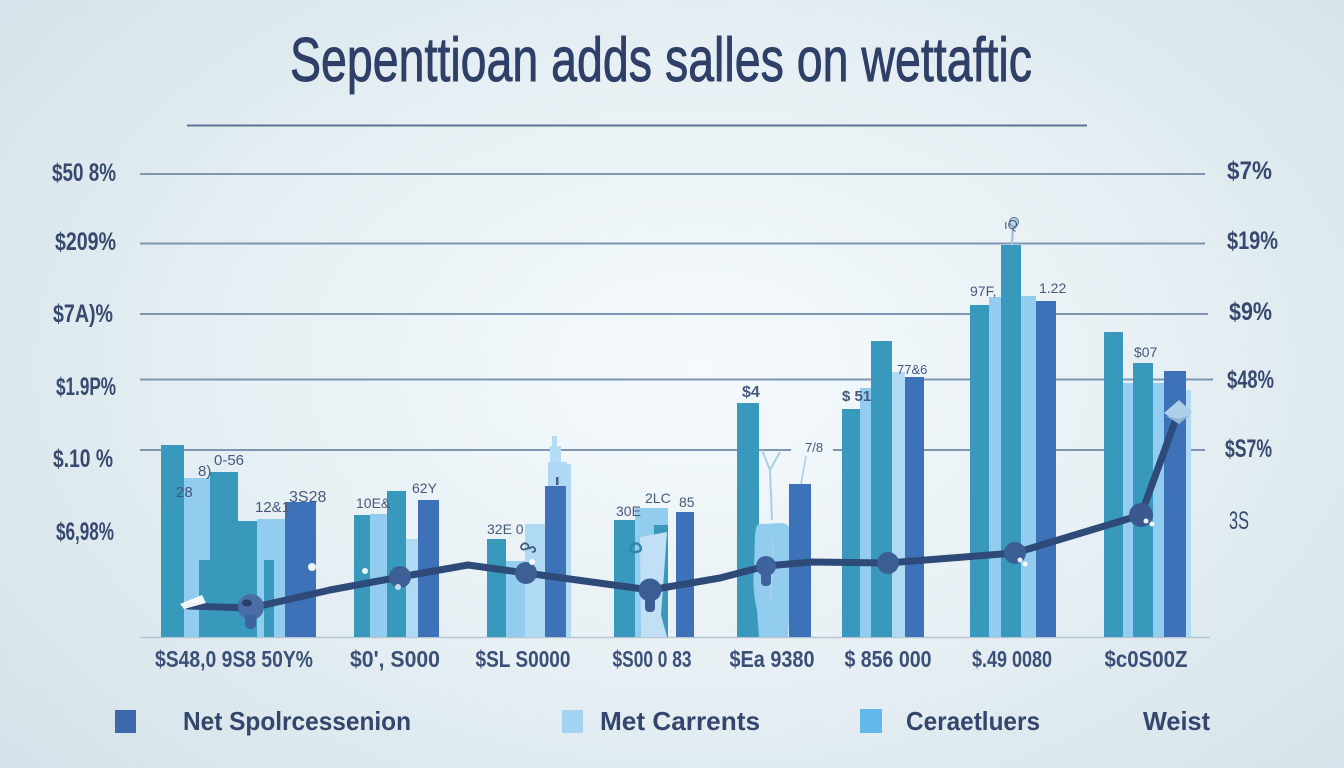 Image resolution: width=1344 pixels, height=768 pixels. I want to click on svg-text: $48%, so click(1250, 380).